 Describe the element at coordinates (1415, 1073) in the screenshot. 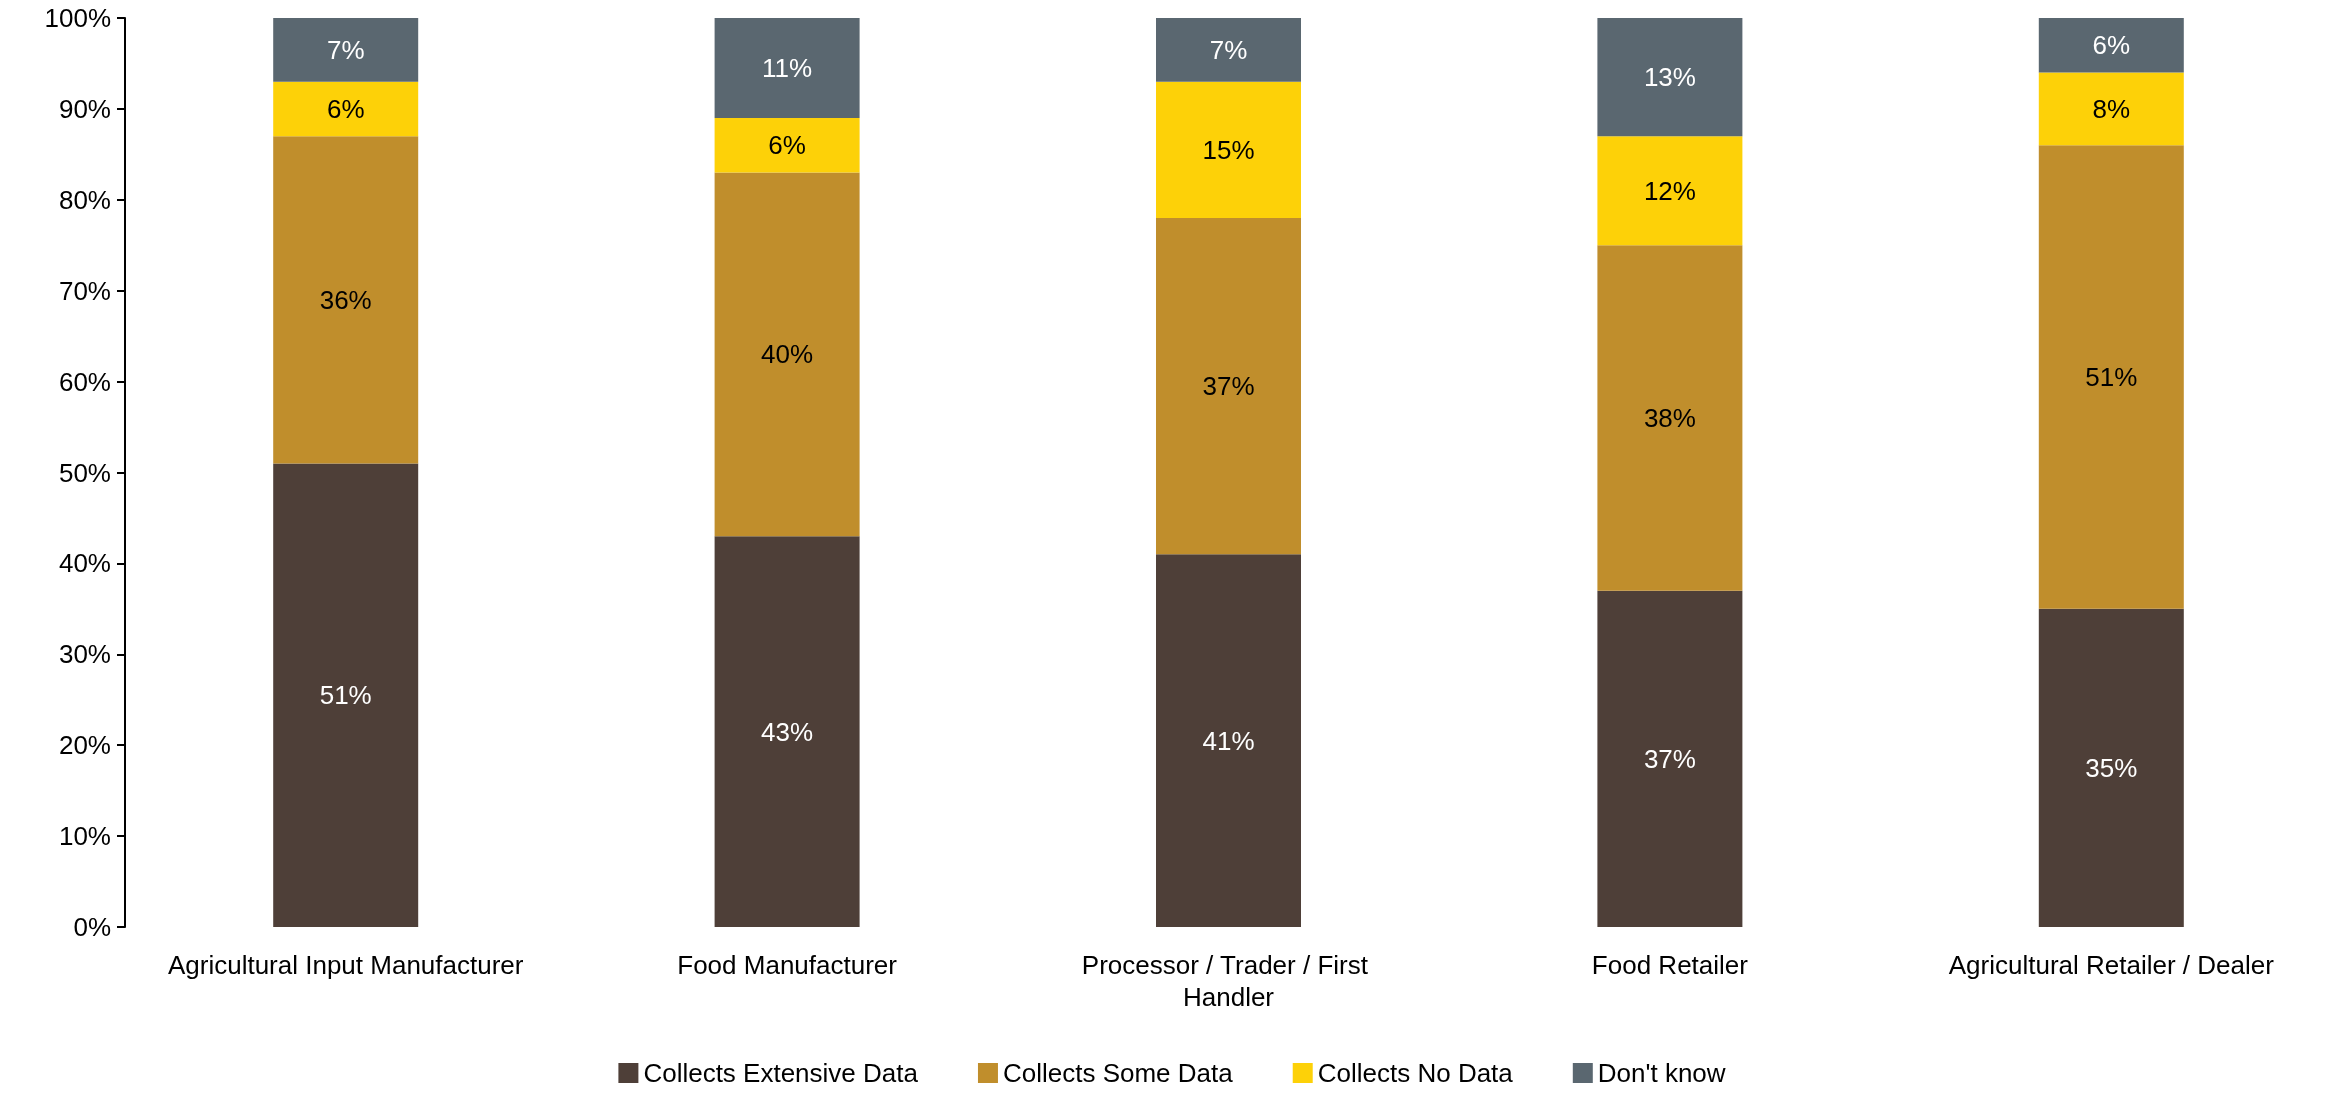

I see `legend-label: Collects No Data` at that location.